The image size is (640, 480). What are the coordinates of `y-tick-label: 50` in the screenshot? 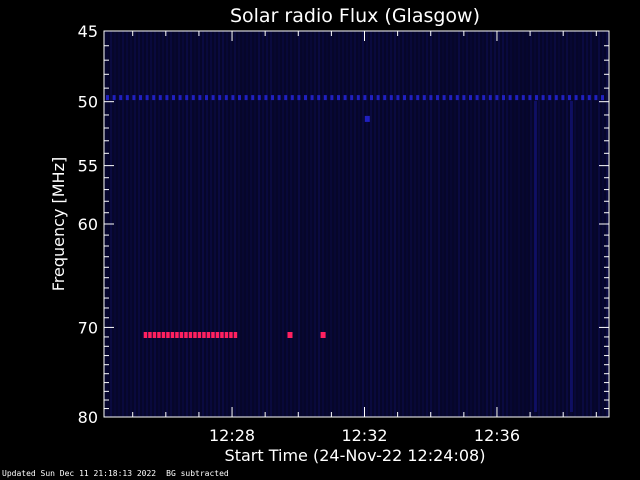 It's located at (88, 102).